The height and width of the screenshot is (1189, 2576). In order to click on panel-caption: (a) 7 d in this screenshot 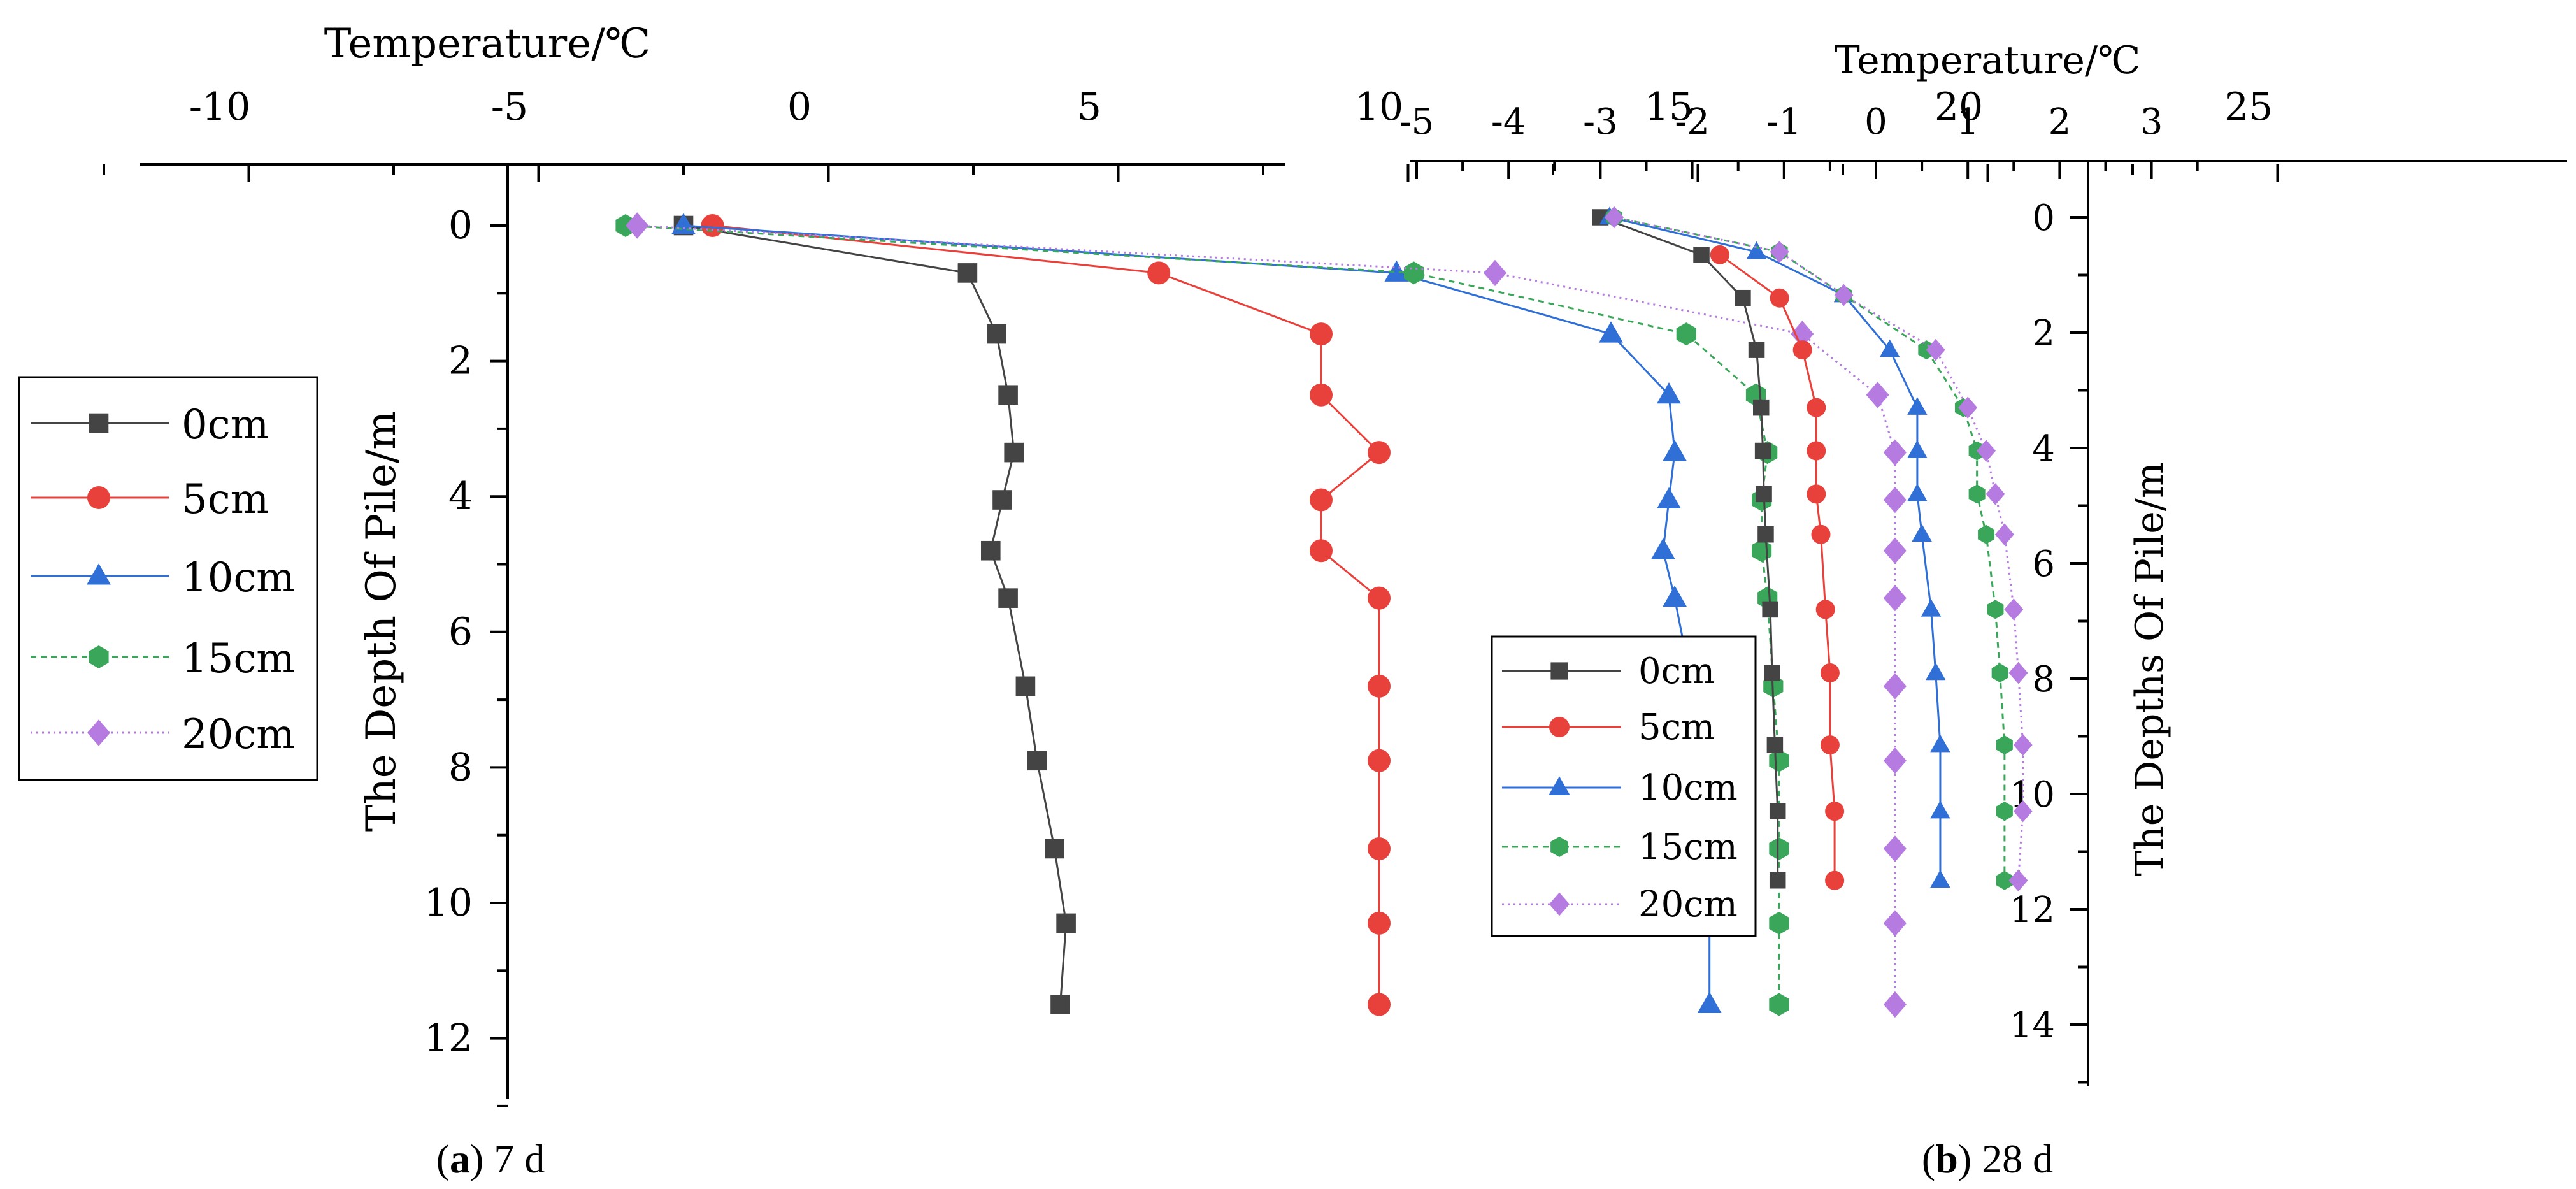, I will do `click(491, 1158)`.